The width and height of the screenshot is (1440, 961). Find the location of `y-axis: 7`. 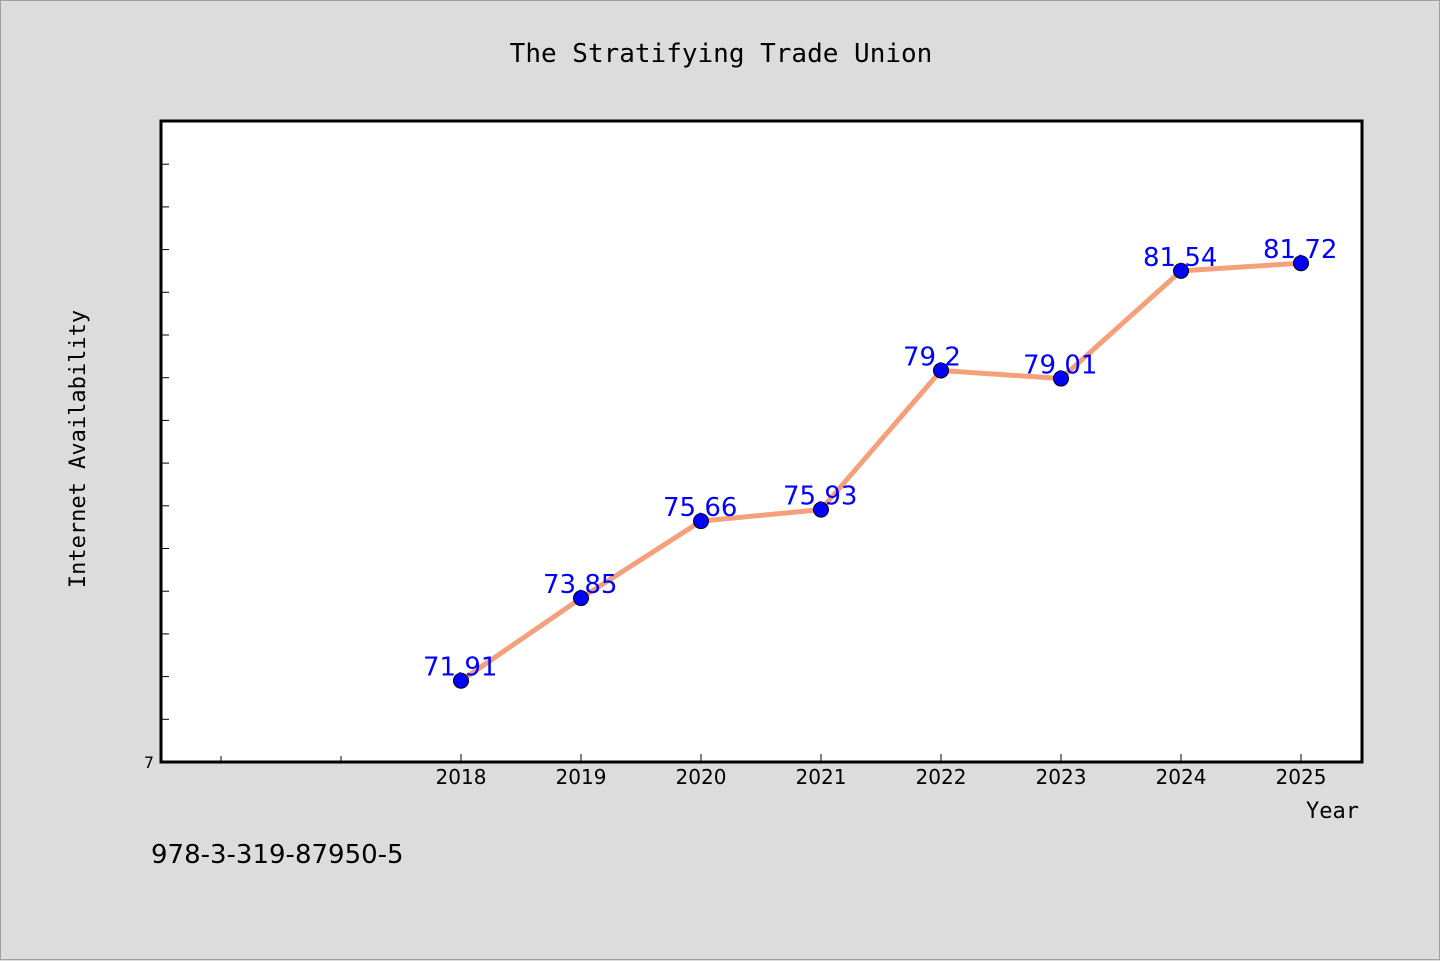

y-axis: 7 is located at coordinates (156, 467).